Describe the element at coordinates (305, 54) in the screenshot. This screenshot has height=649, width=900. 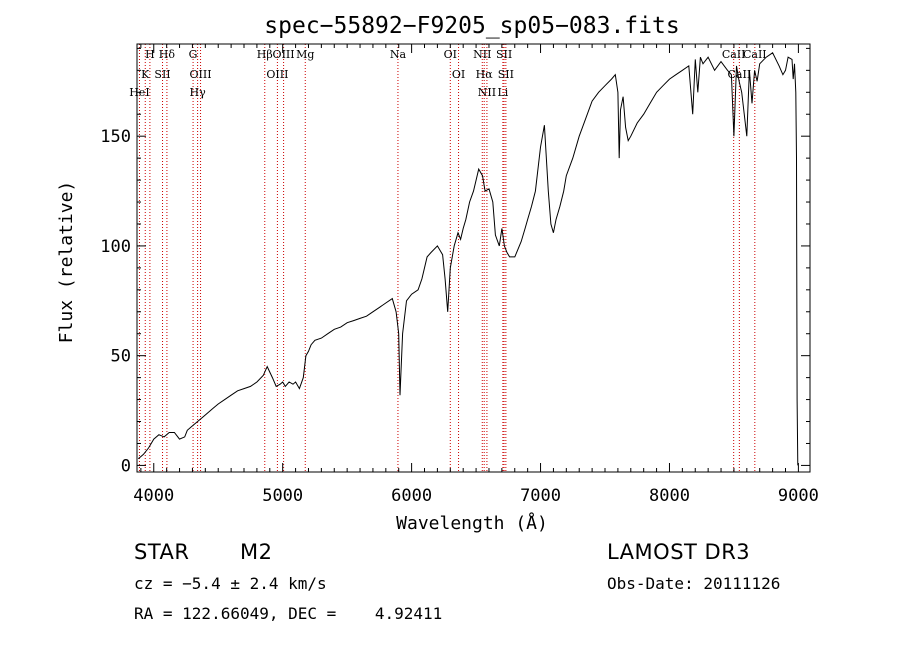
I see `line-label-11: Mg` at that location.